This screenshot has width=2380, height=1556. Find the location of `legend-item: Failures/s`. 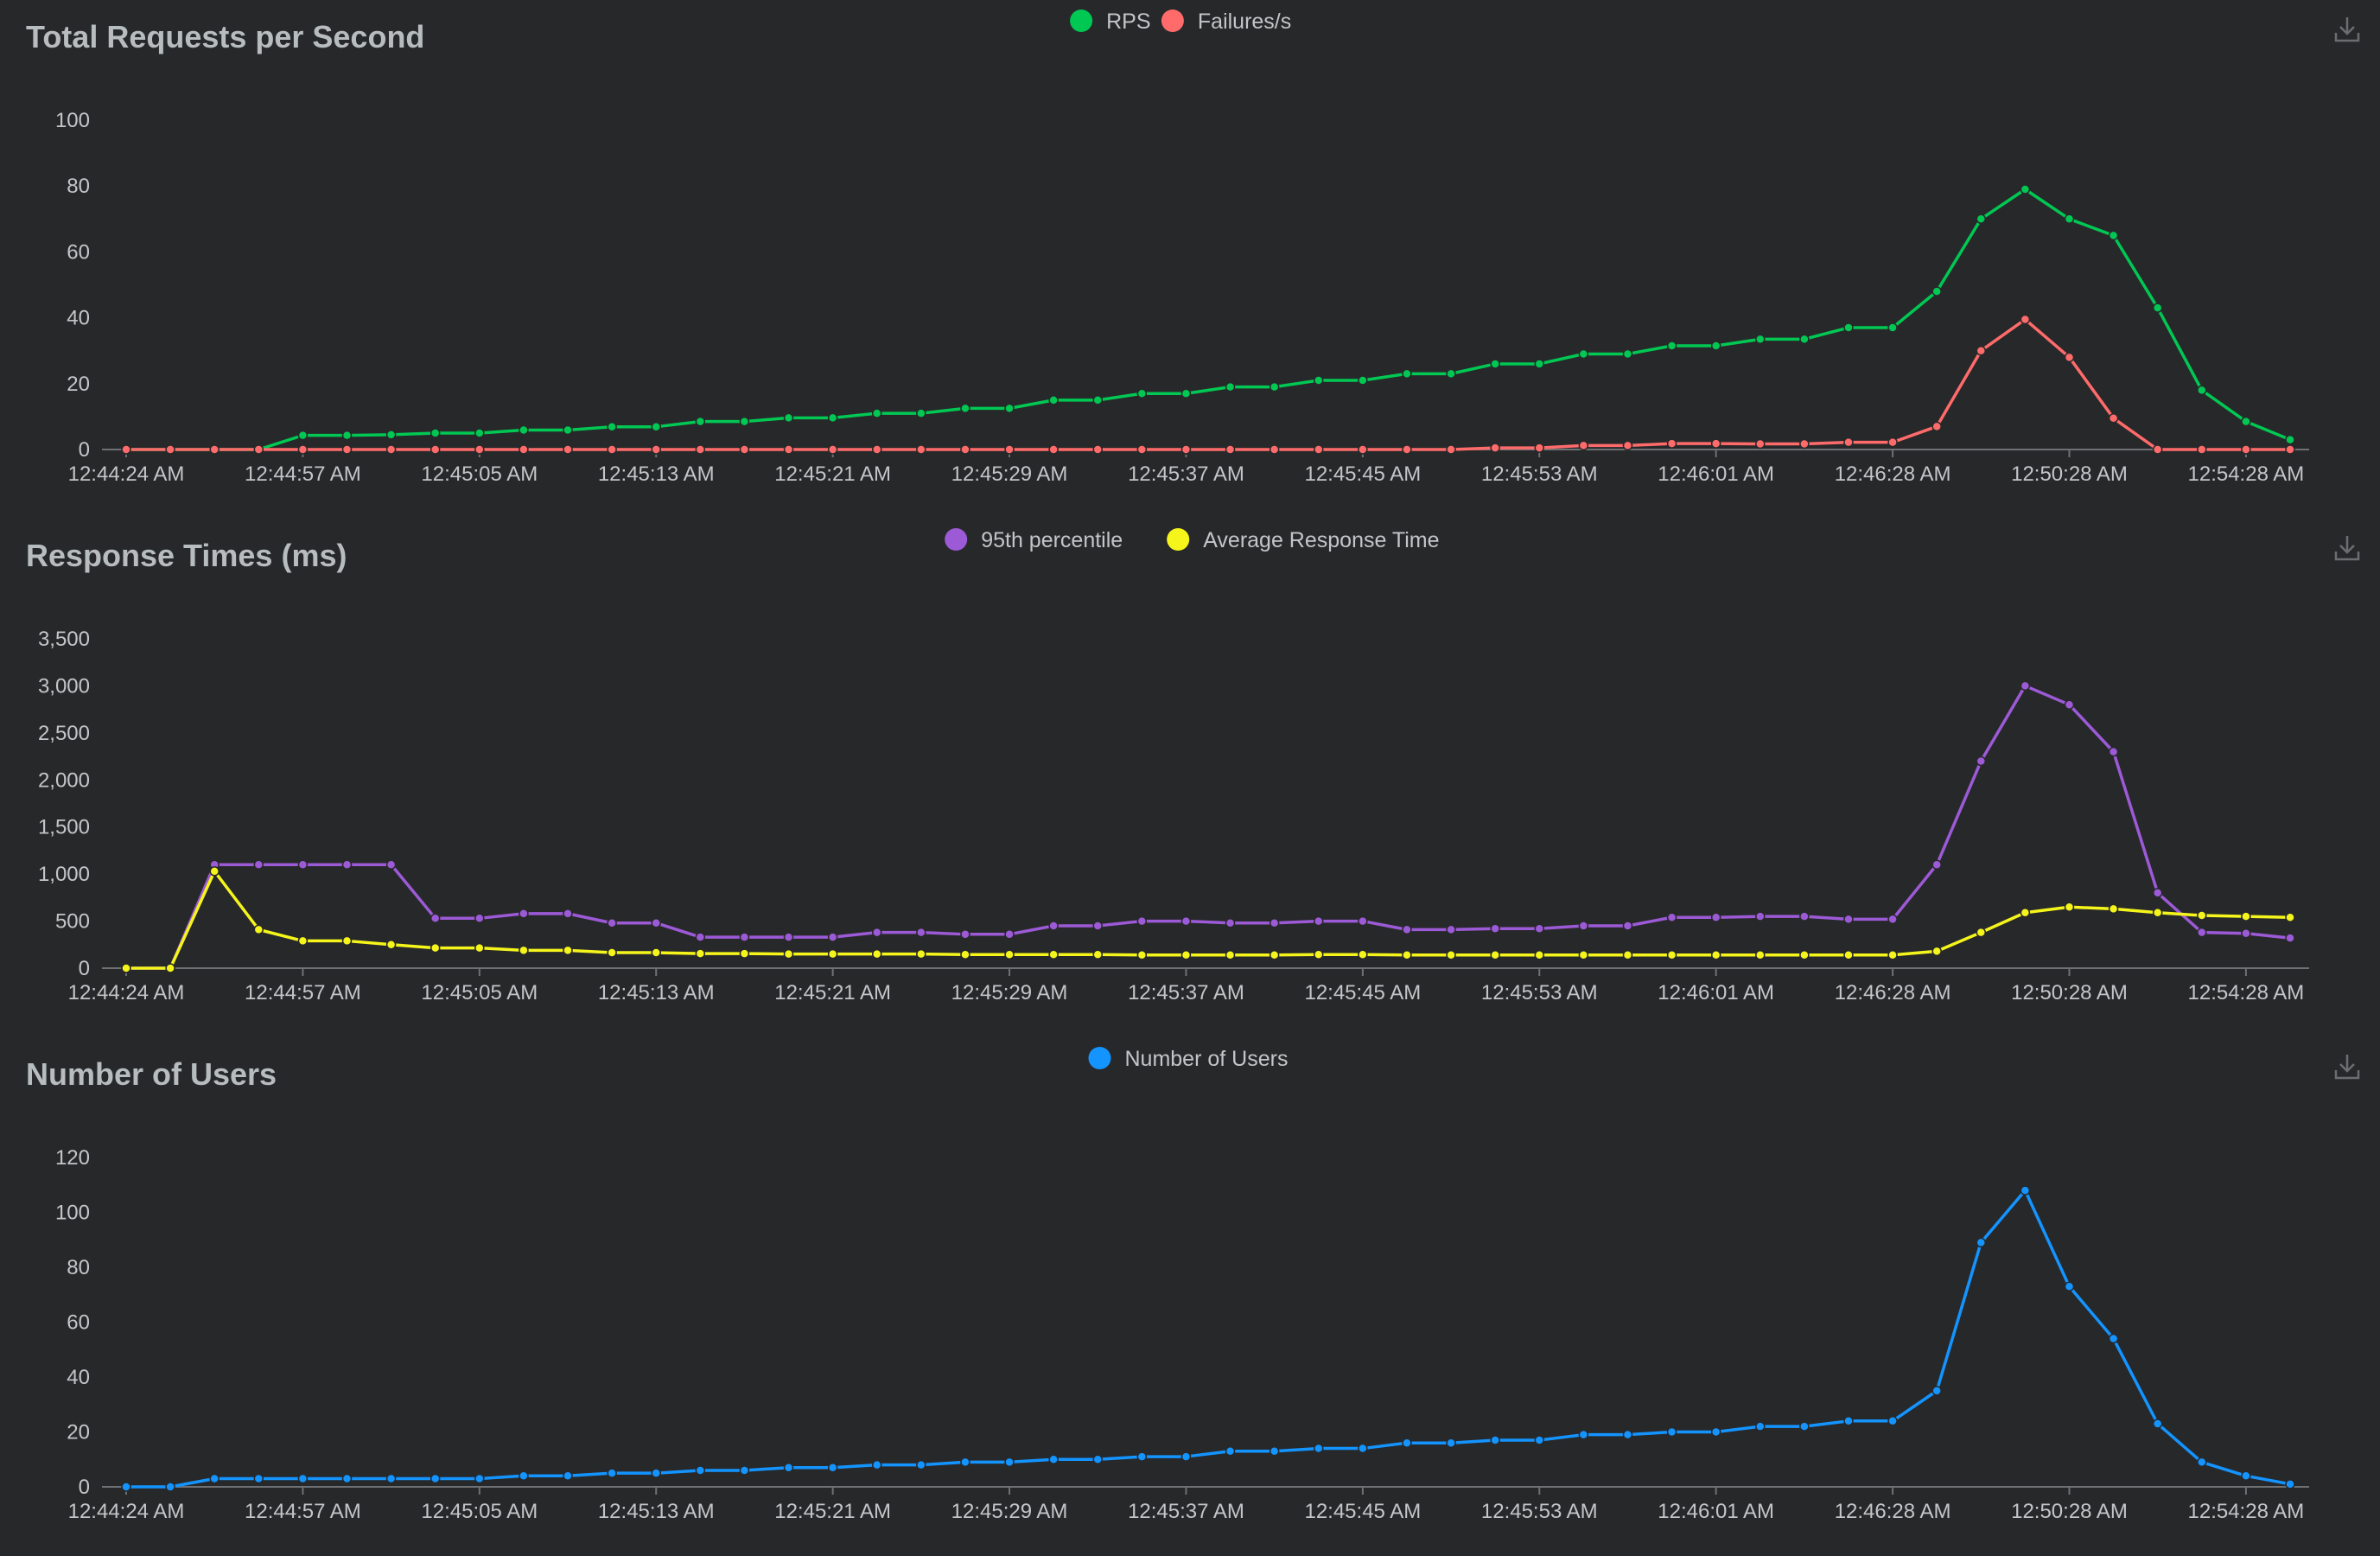

legend-item: Failures/s is located at coordinates (1226, 22).